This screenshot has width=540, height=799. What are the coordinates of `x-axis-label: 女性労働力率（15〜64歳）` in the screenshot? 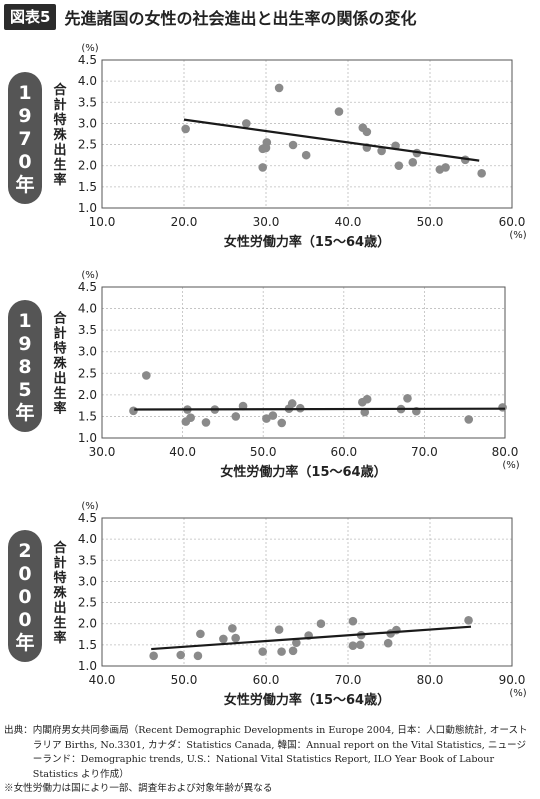 It's located at (307, 700).